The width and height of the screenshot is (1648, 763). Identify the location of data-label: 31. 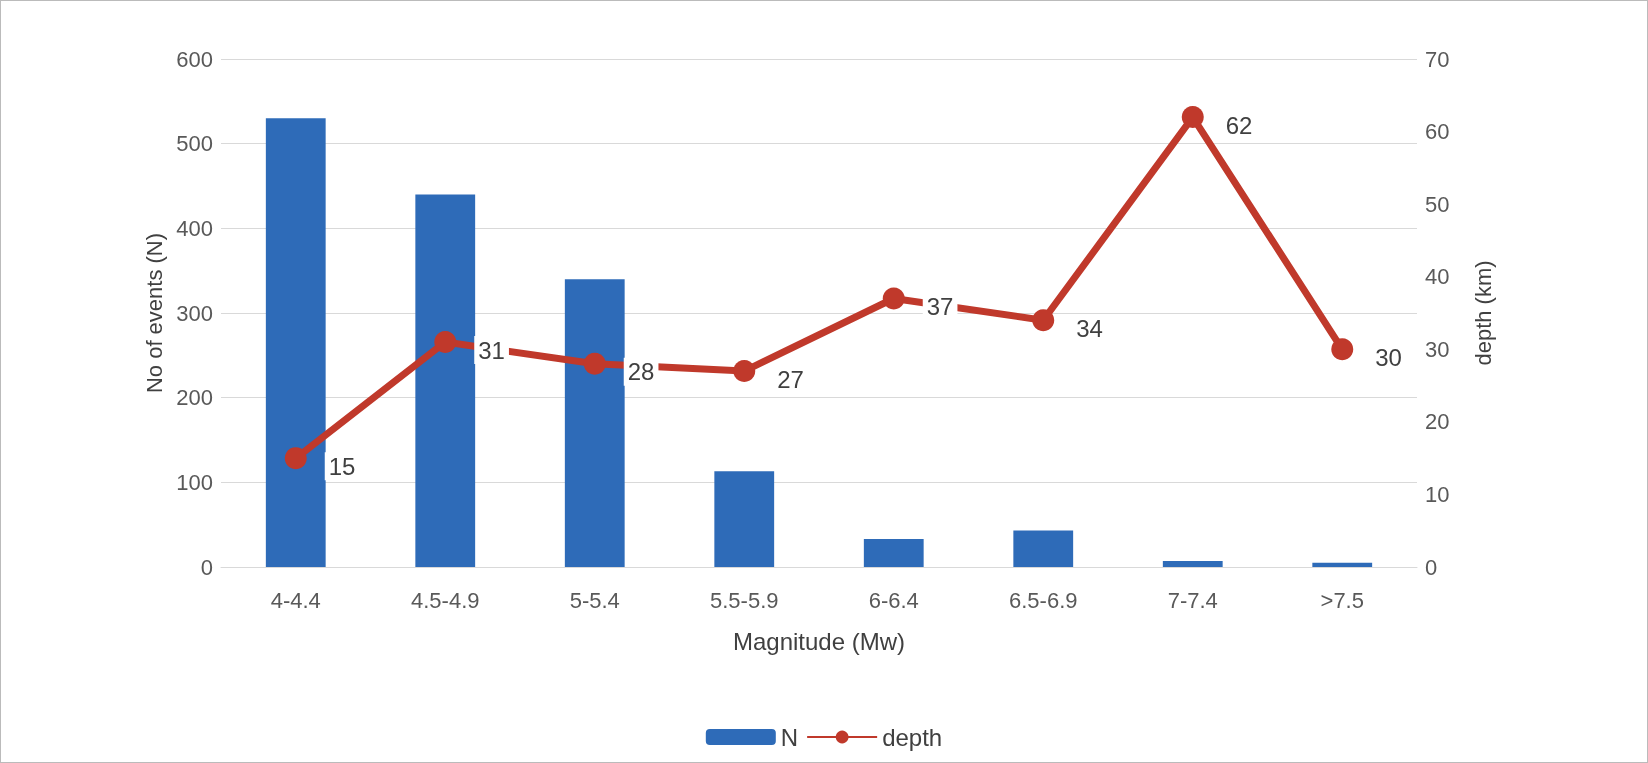
(491, 350).